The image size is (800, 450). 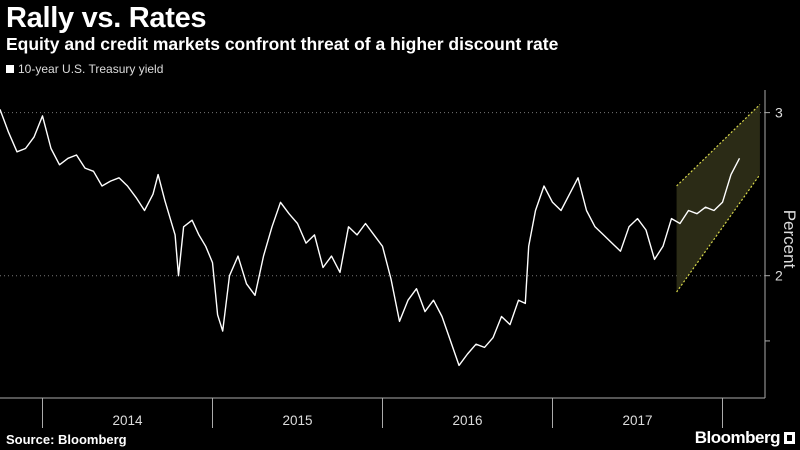 What do you see at coordinates (637, 420) in the screenshot?
I see `x-tick-label-2017: 2017` at bounding box center [637, 420].